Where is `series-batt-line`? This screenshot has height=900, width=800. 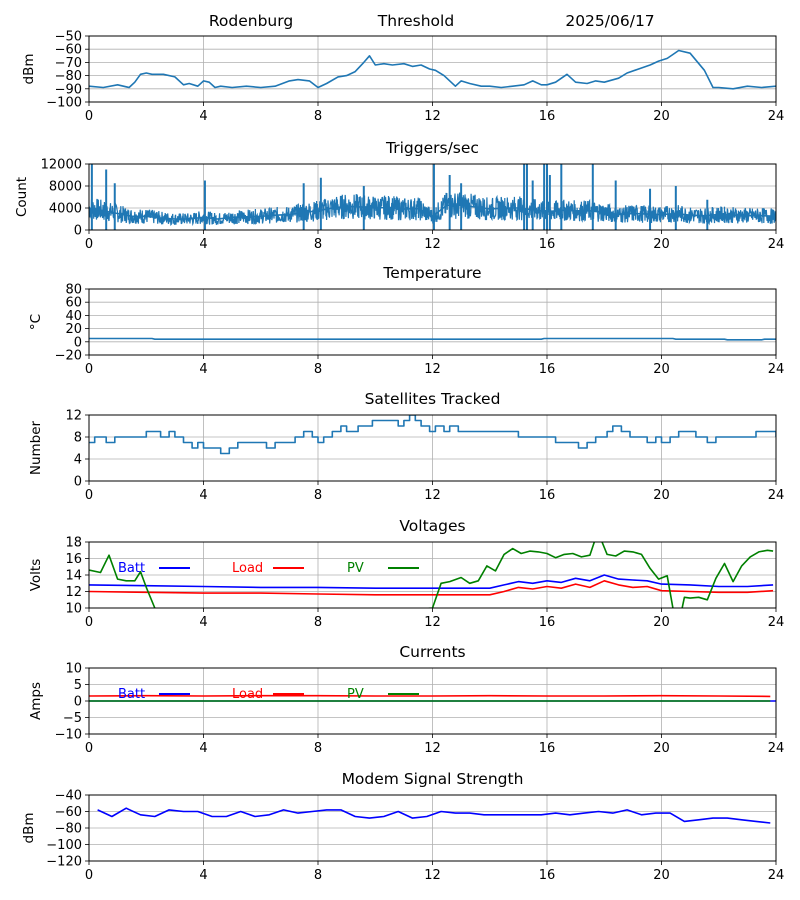 series-batt-line is located at coordinates (431, 581).